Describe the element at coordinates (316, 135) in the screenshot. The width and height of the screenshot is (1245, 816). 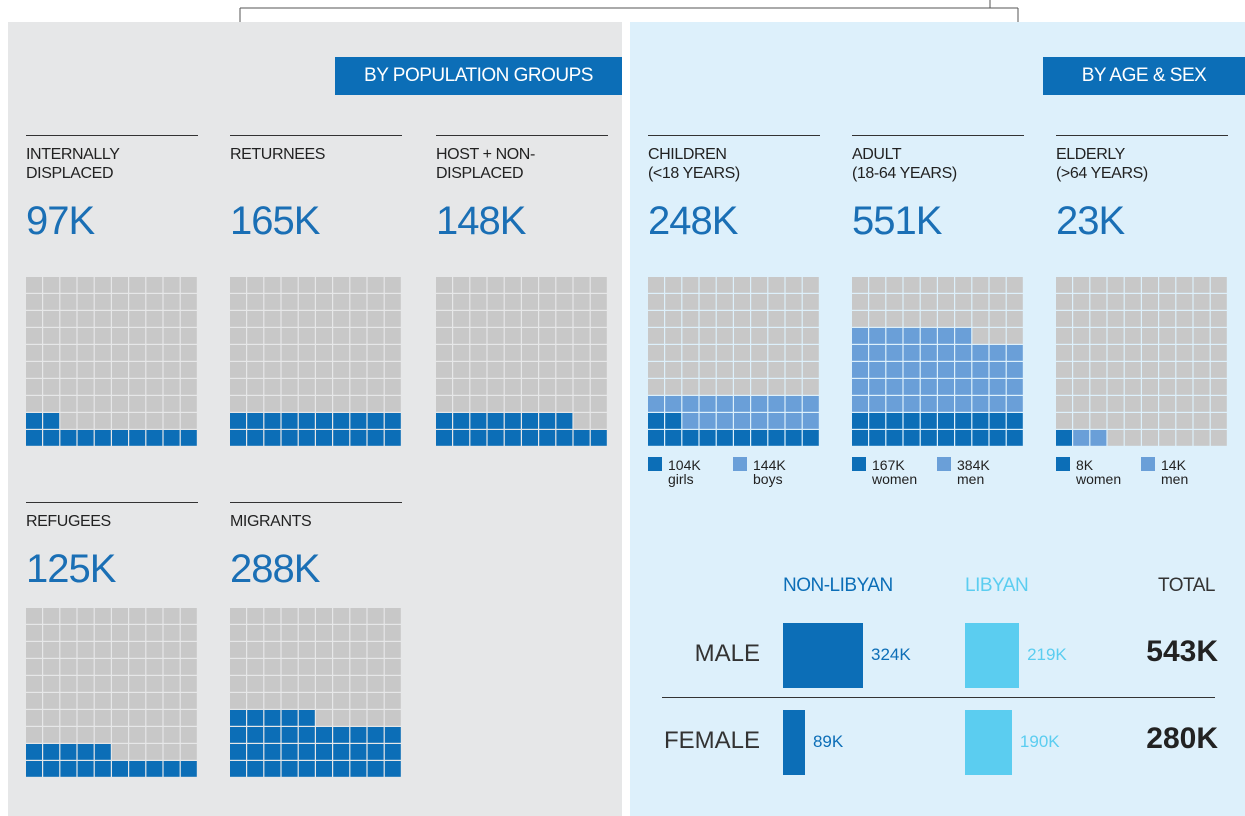
I see `rule` at that location.